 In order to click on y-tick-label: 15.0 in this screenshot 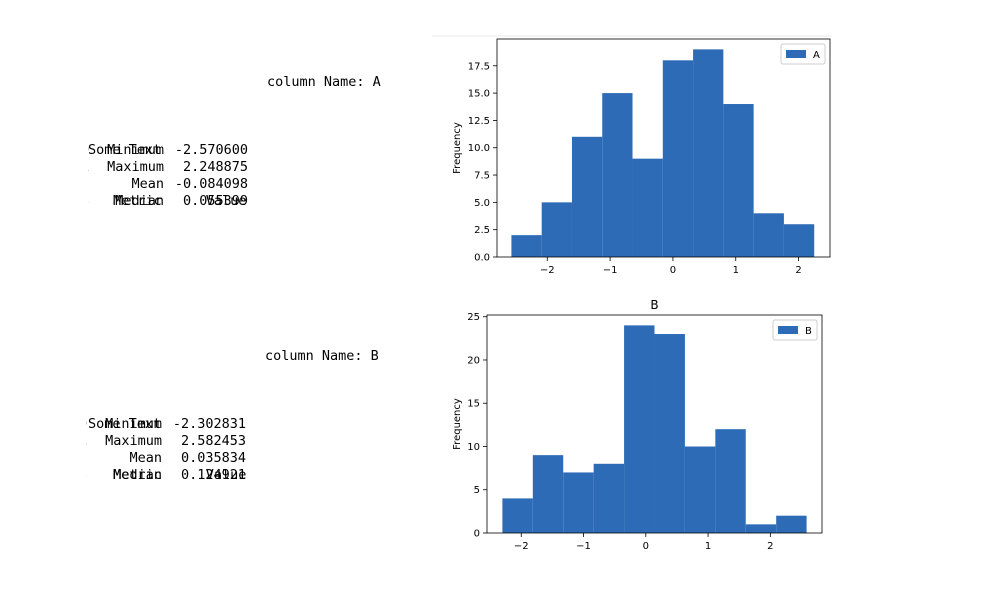, I will do `click(479, 94)`.